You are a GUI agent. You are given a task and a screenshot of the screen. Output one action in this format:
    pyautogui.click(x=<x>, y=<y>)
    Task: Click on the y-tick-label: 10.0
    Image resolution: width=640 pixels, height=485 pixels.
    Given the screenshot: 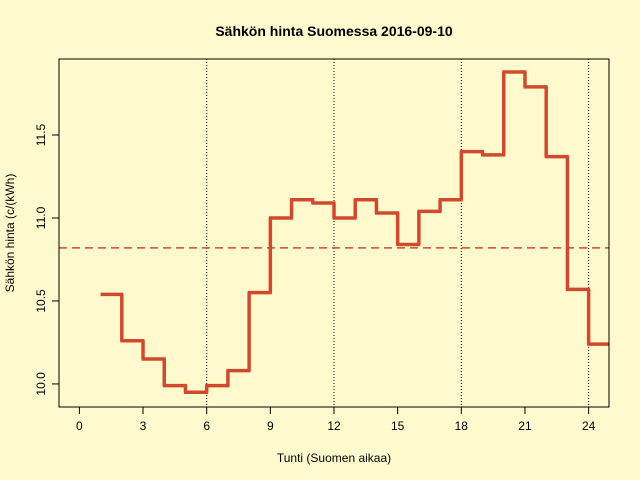 What is the action you would take?
    pyautogui.click(x=41, y=384)
    